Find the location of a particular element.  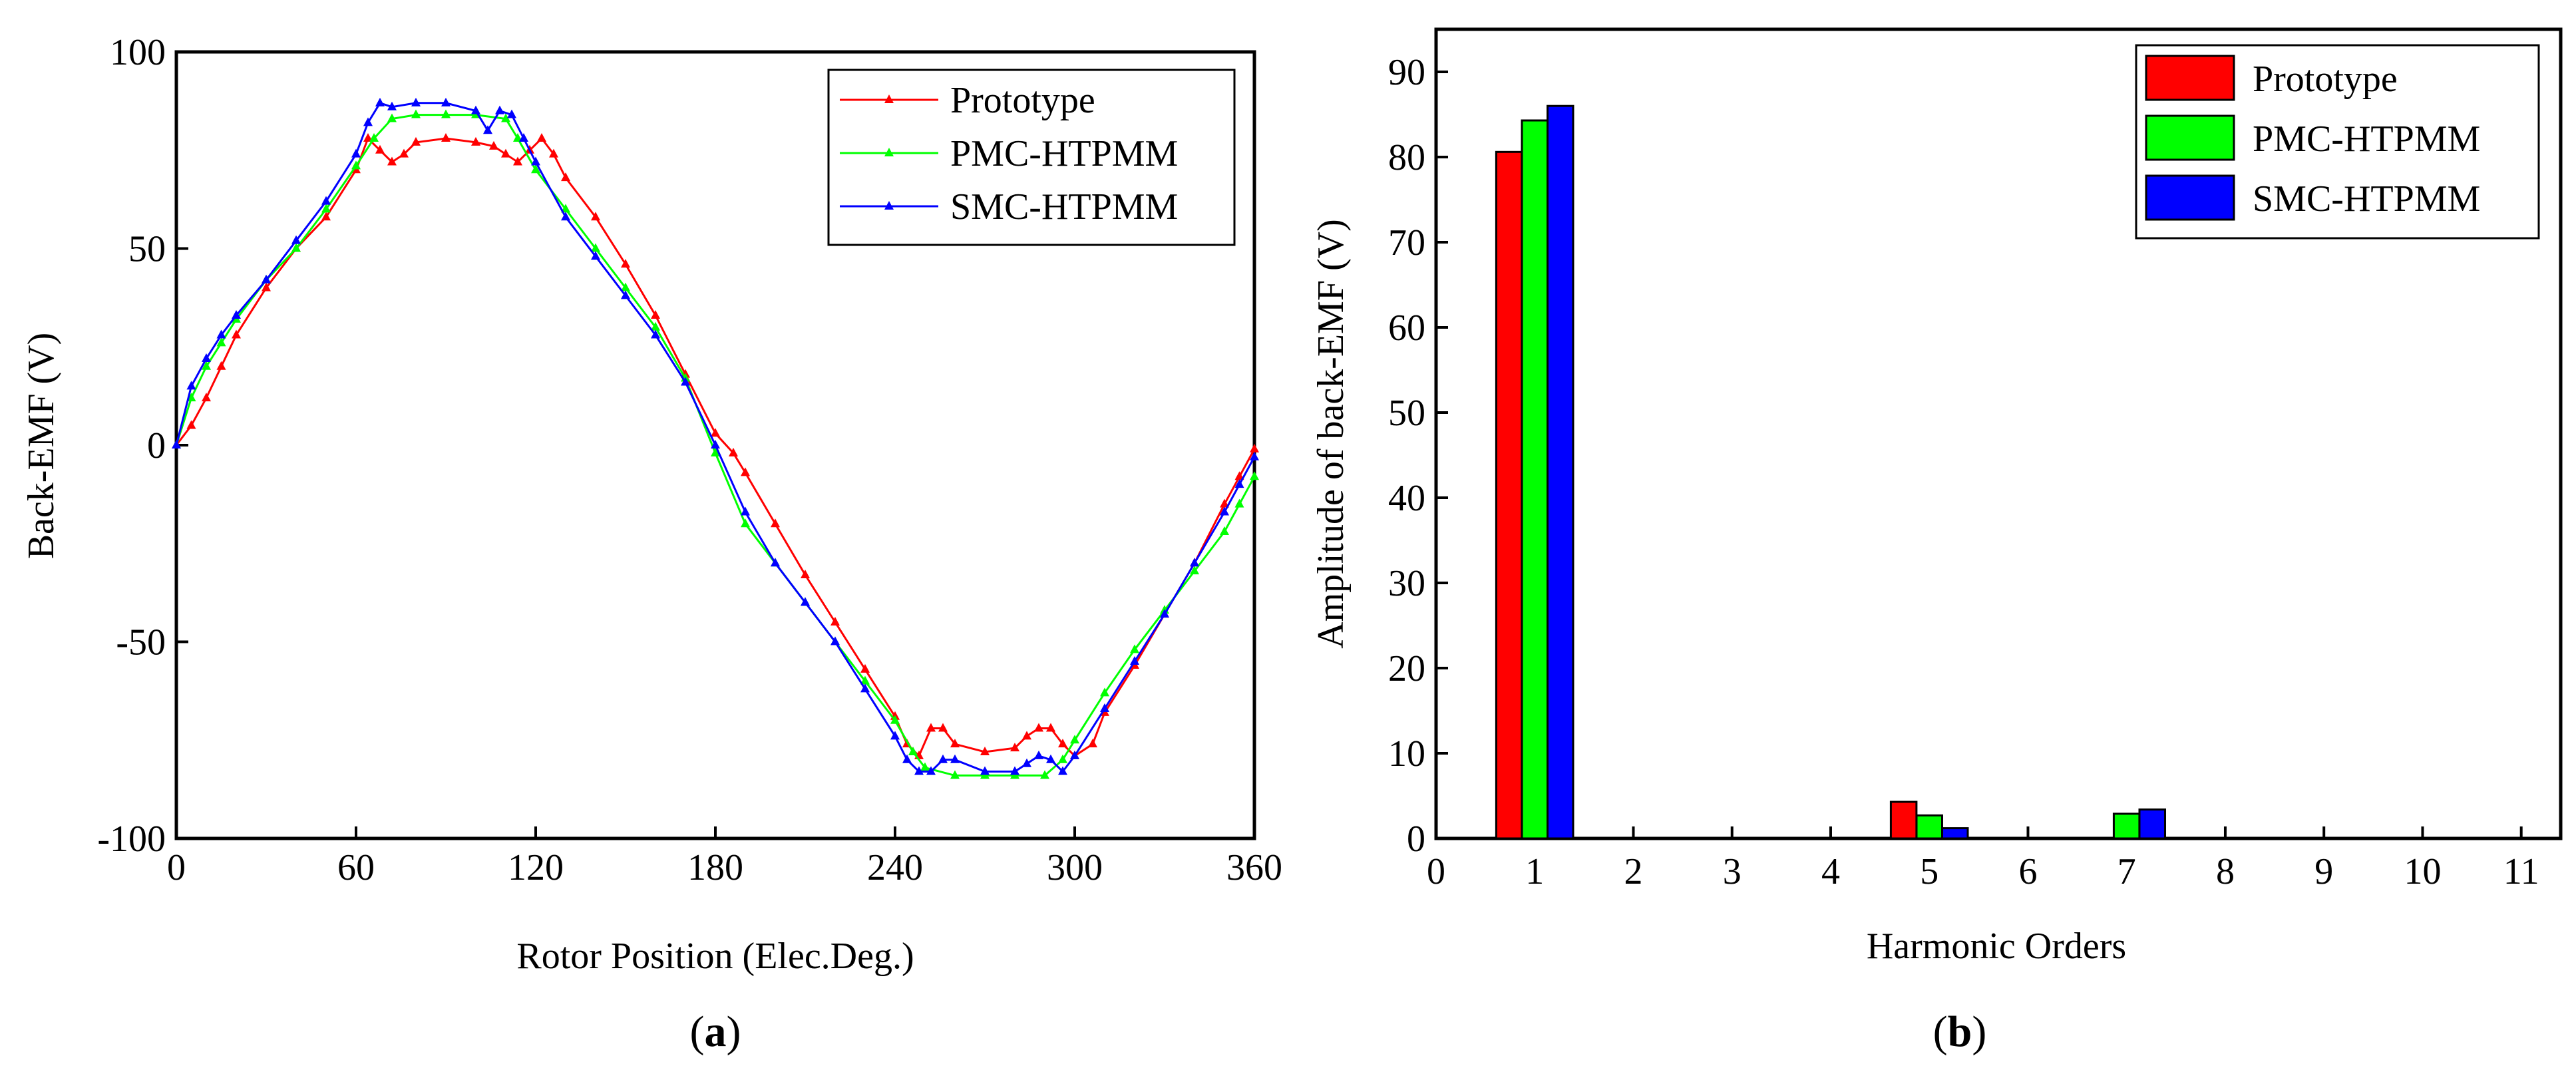

bar-smc-htpmm-h7 is located at coordinates (2152, 824).